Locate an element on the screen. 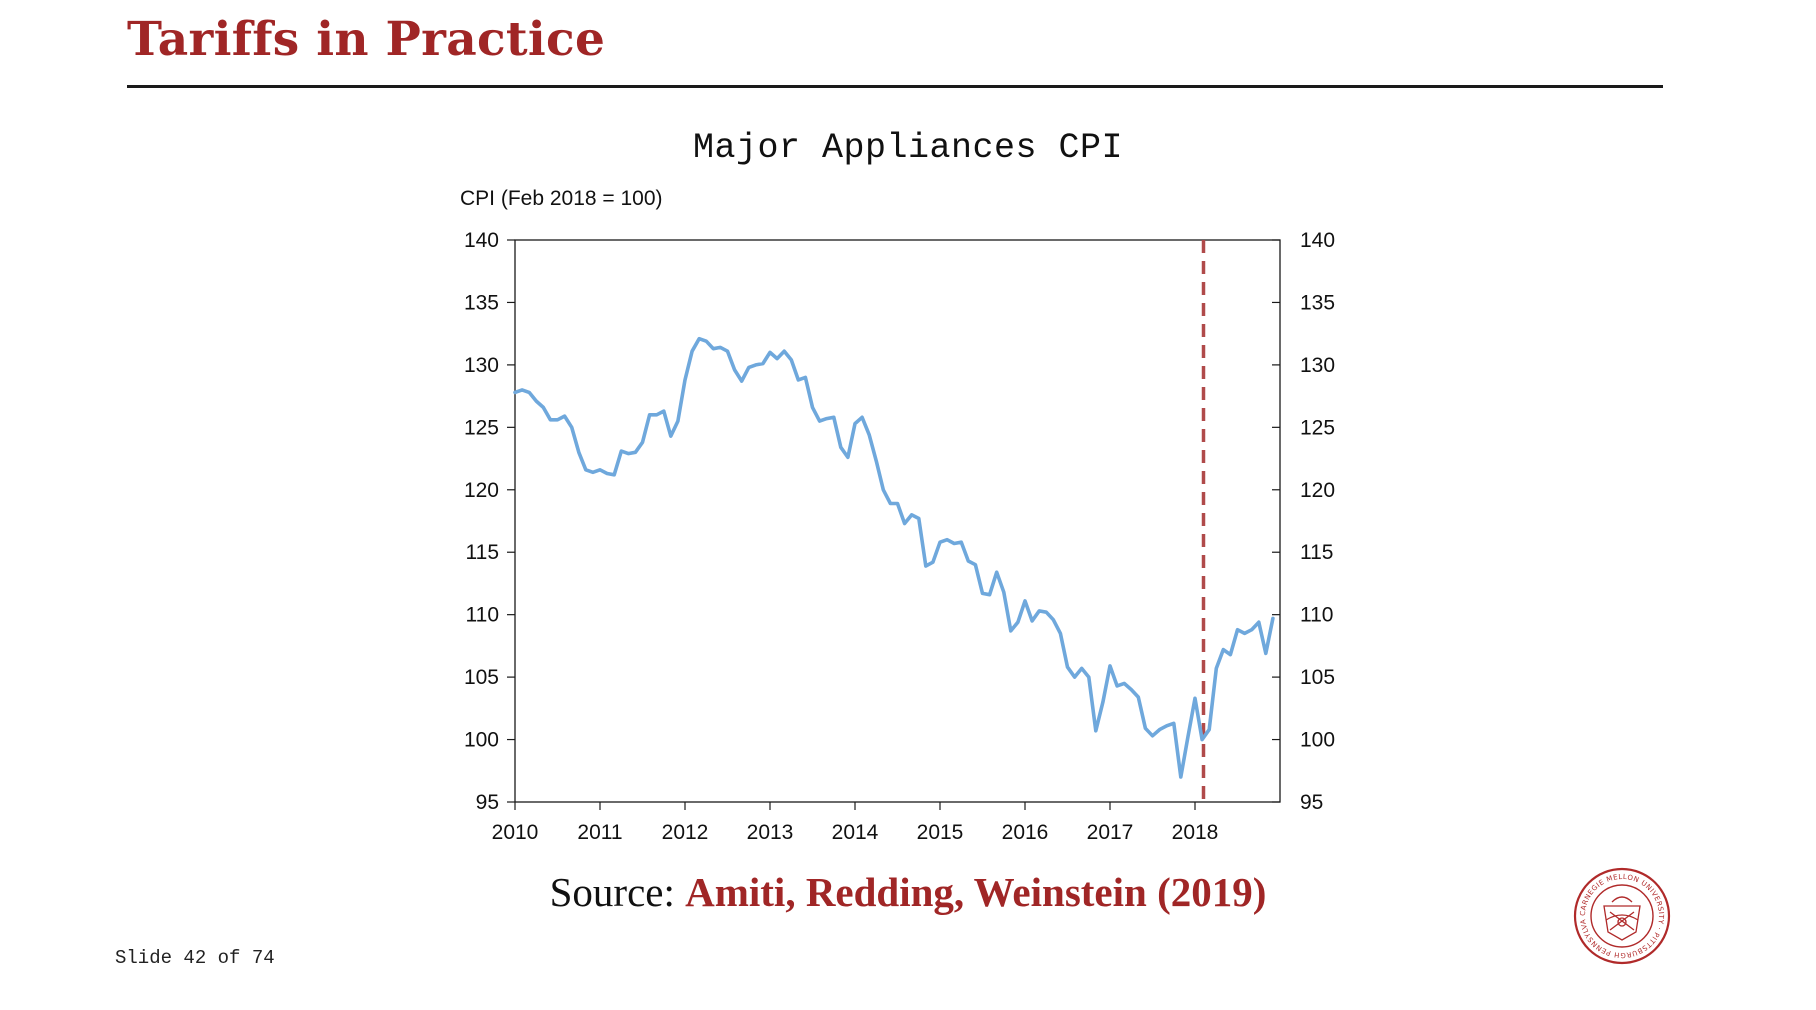 The height and width of the screenshot is (1010, 1816). slide-number: Slide 42 of 74 is located at coordinates (195, 958).